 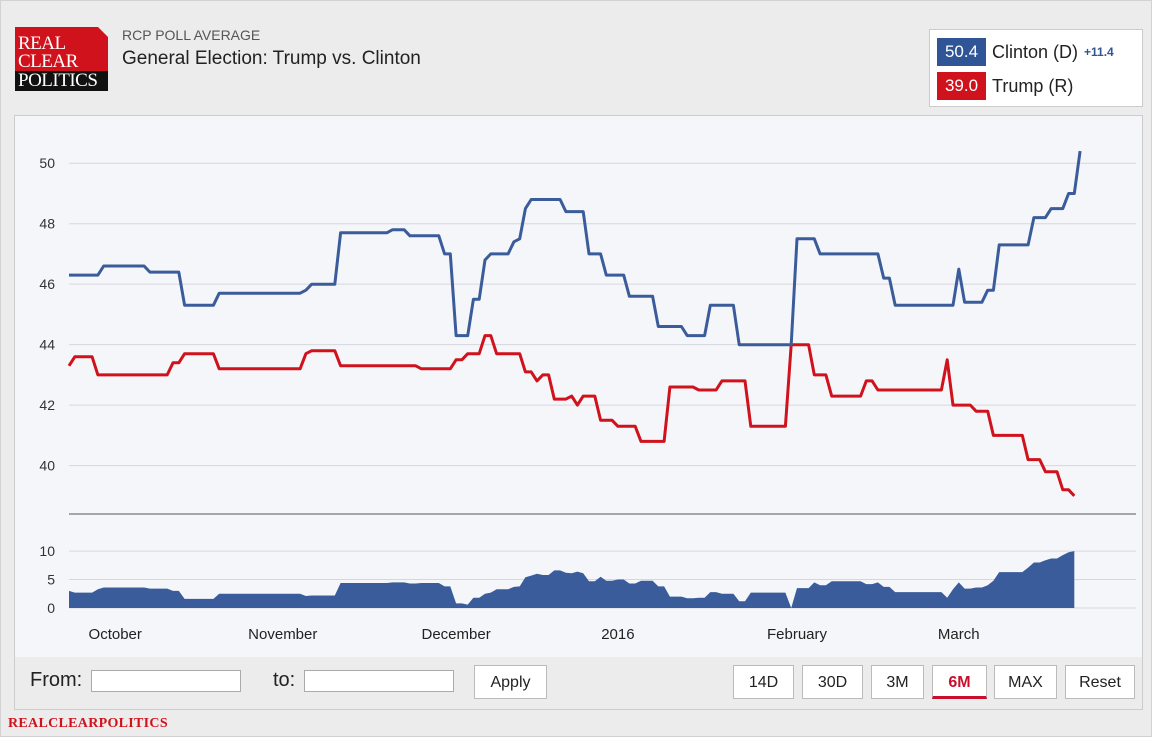 What do you see at coordinates (191, 35) in the screenshot?
I see `poll-subtitle: RCP POLL AVERAGE` at bounding box center [191, 35].